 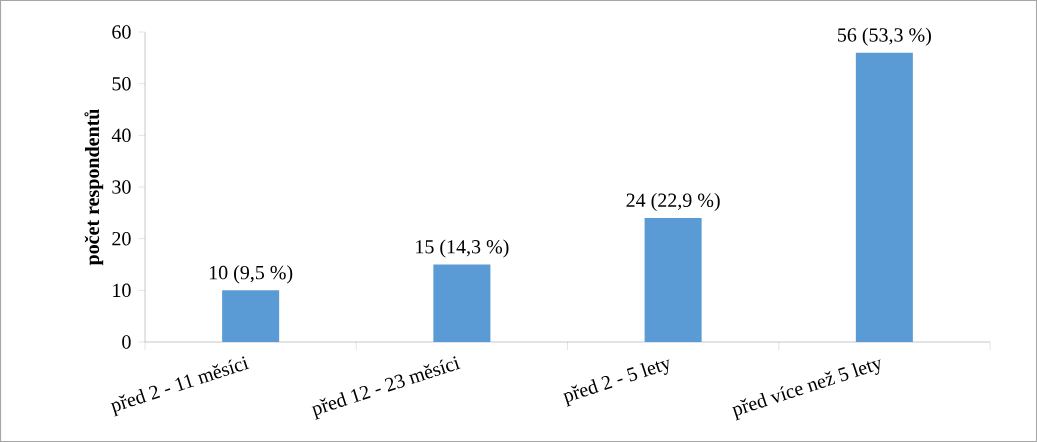 I want to click on y-tick-label: 10, so click(x=122, y=290).